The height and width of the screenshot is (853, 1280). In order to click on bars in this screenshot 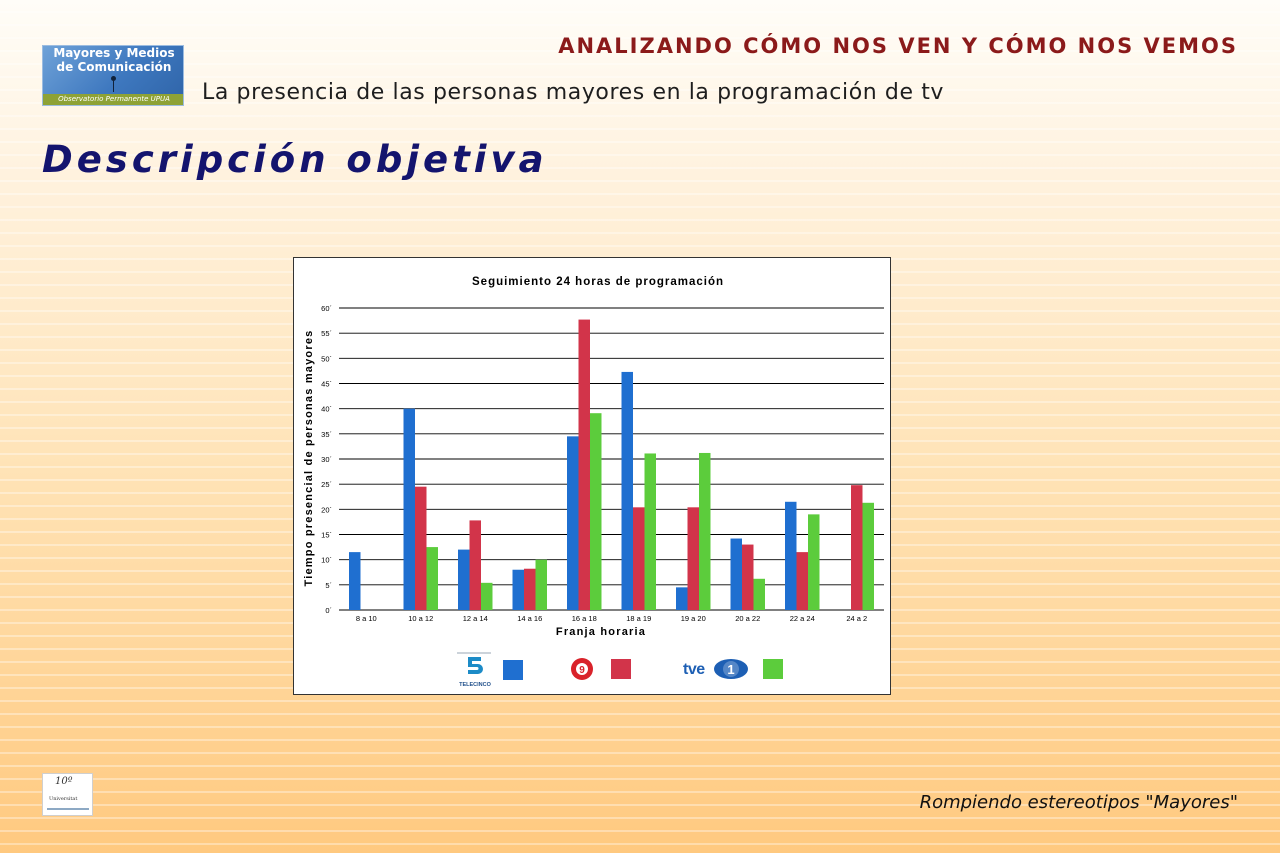, I will do `click(611, 464)`.